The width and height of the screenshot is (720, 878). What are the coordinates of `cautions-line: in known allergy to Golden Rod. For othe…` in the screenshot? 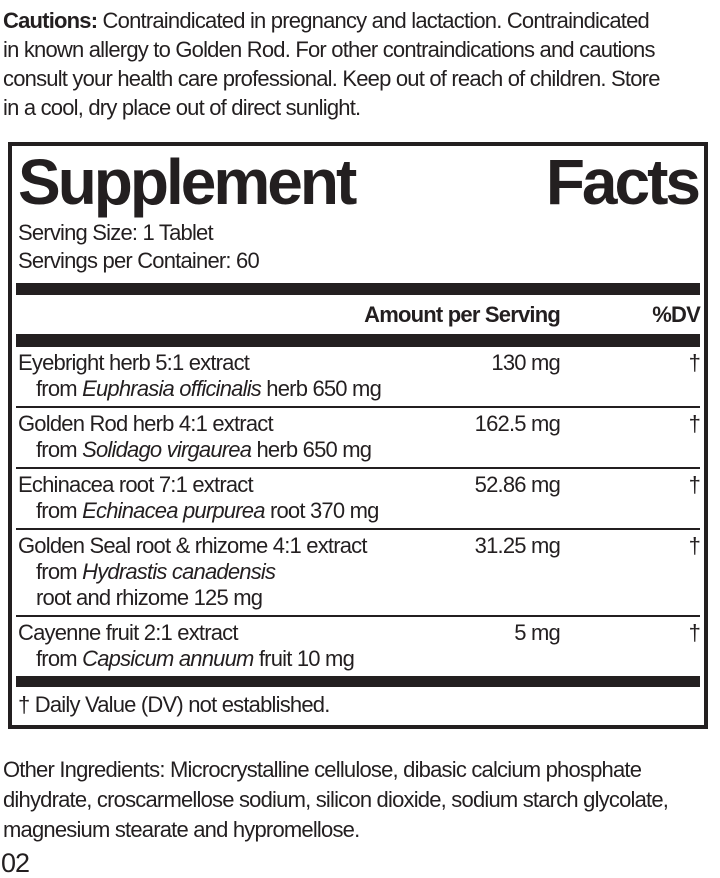 It's located at (329, 49).